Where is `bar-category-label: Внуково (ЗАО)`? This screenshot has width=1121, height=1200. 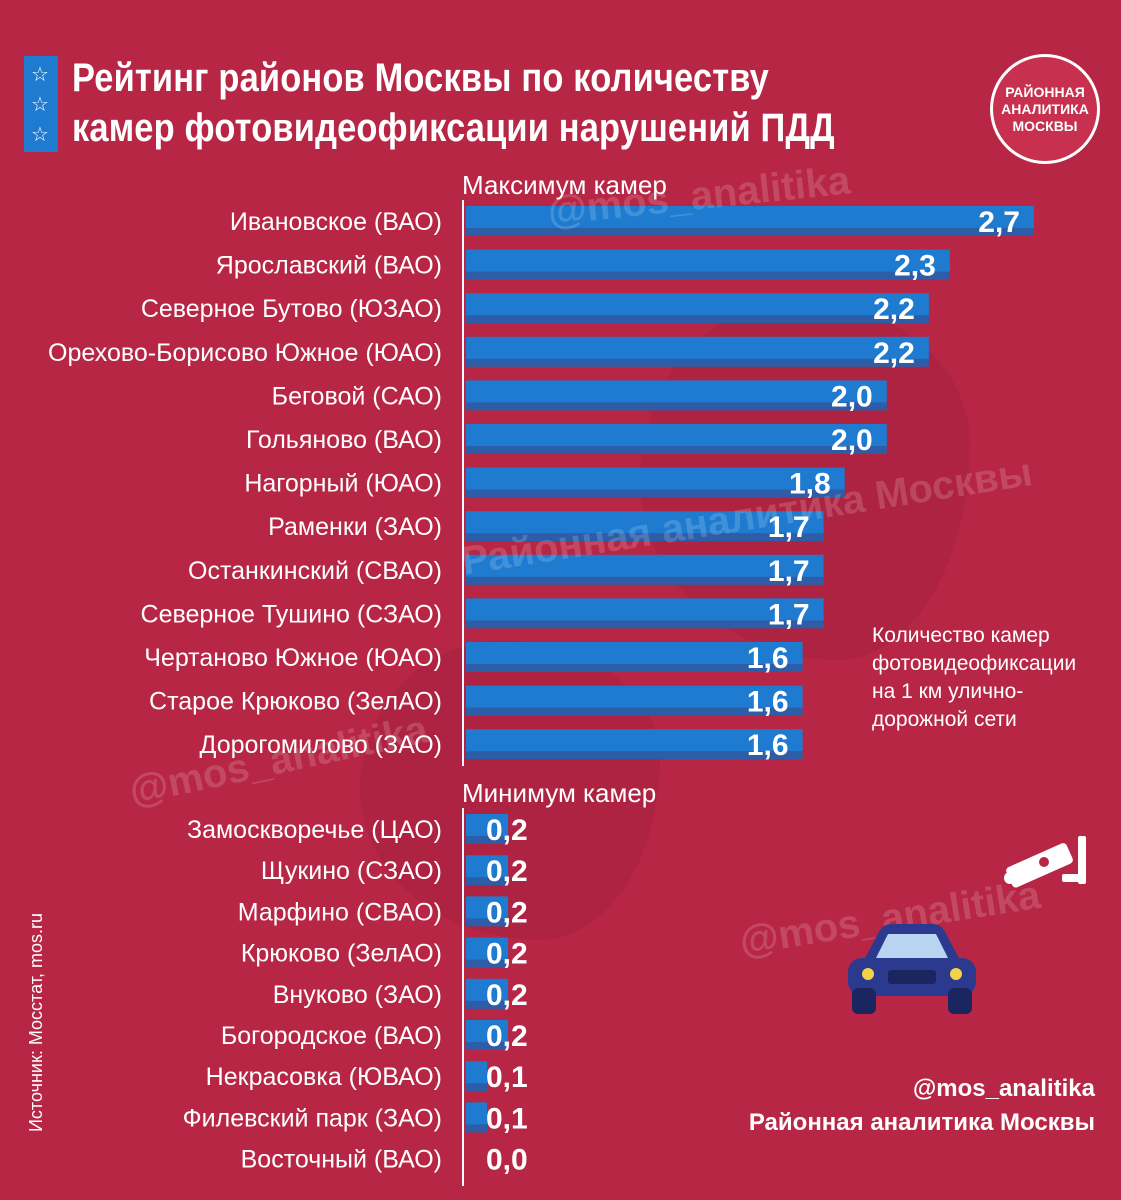
bar-category-label: Внуково (ЗАО) is located at coordinates (357, 995).